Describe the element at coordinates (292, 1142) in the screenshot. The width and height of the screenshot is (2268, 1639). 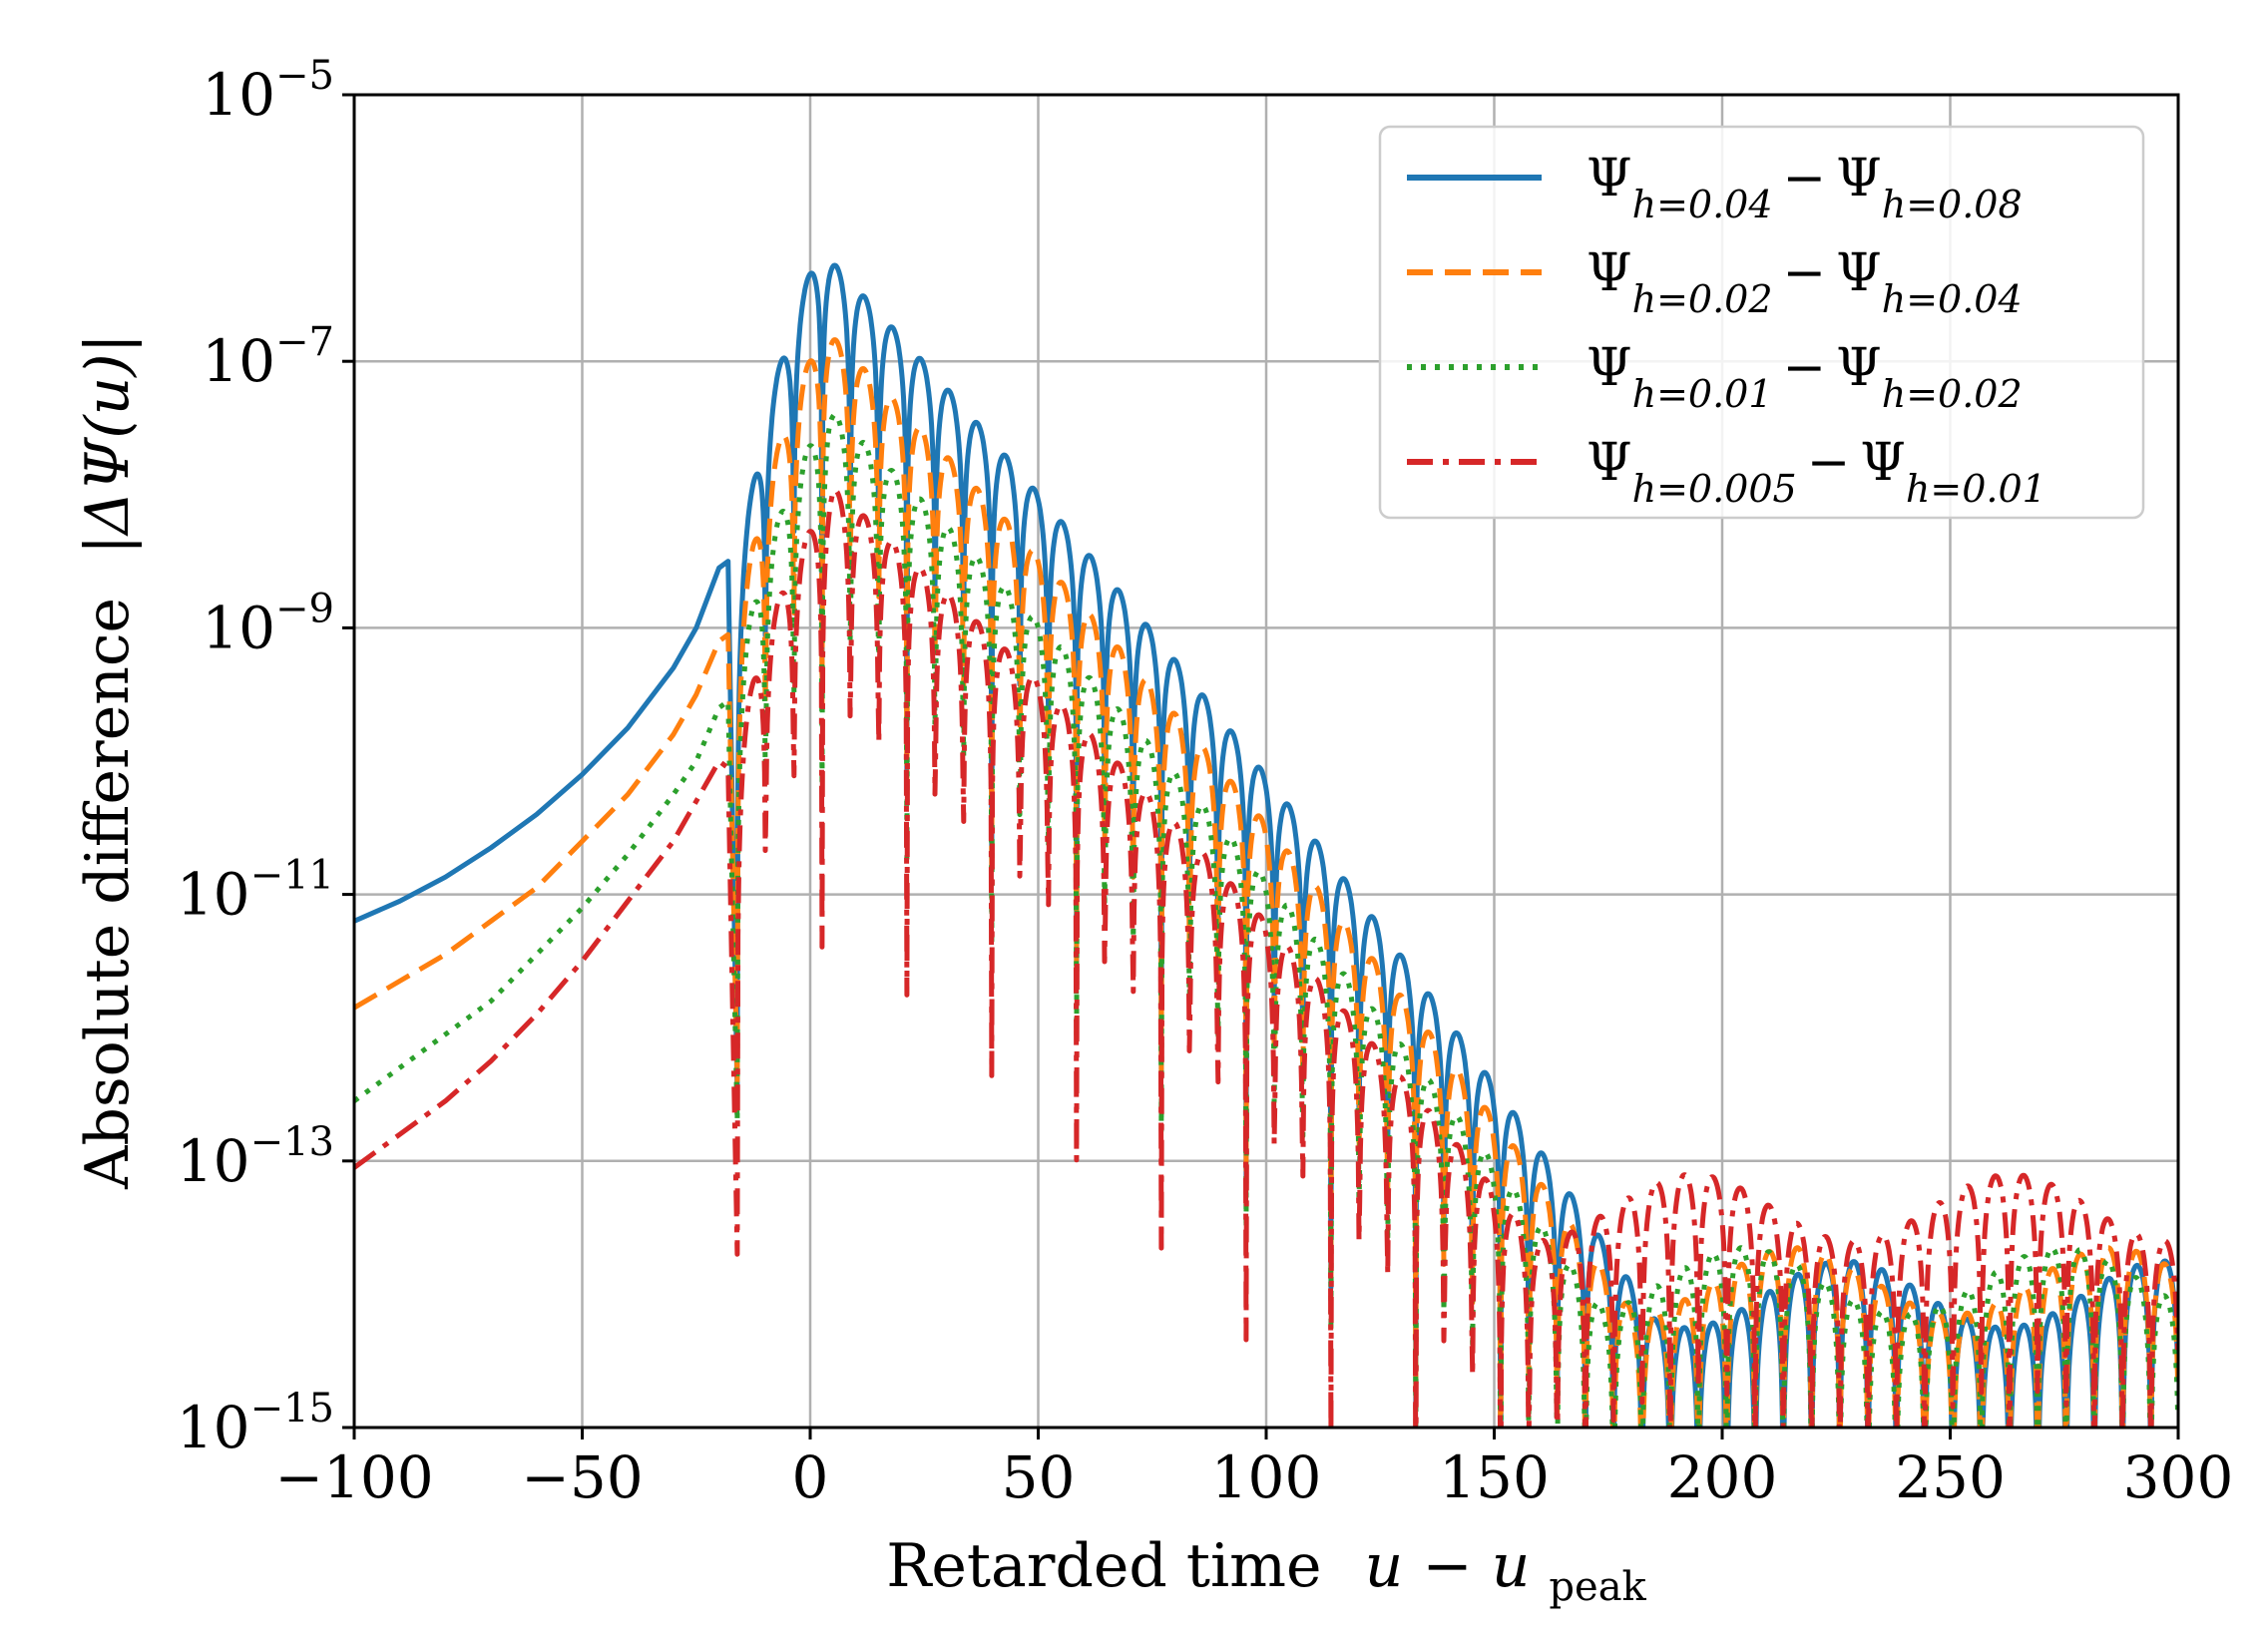
I see `y-tick-exponent: −13` at that location.